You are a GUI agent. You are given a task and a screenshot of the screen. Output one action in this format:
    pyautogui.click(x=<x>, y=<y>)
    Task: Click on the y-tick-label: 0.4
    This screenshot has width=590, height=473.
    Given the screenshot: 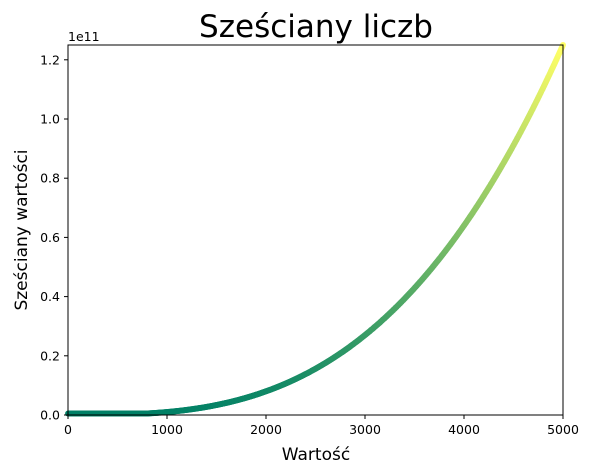 What is the action you would take?
    pyautogui.click(x=50, y=296)
    